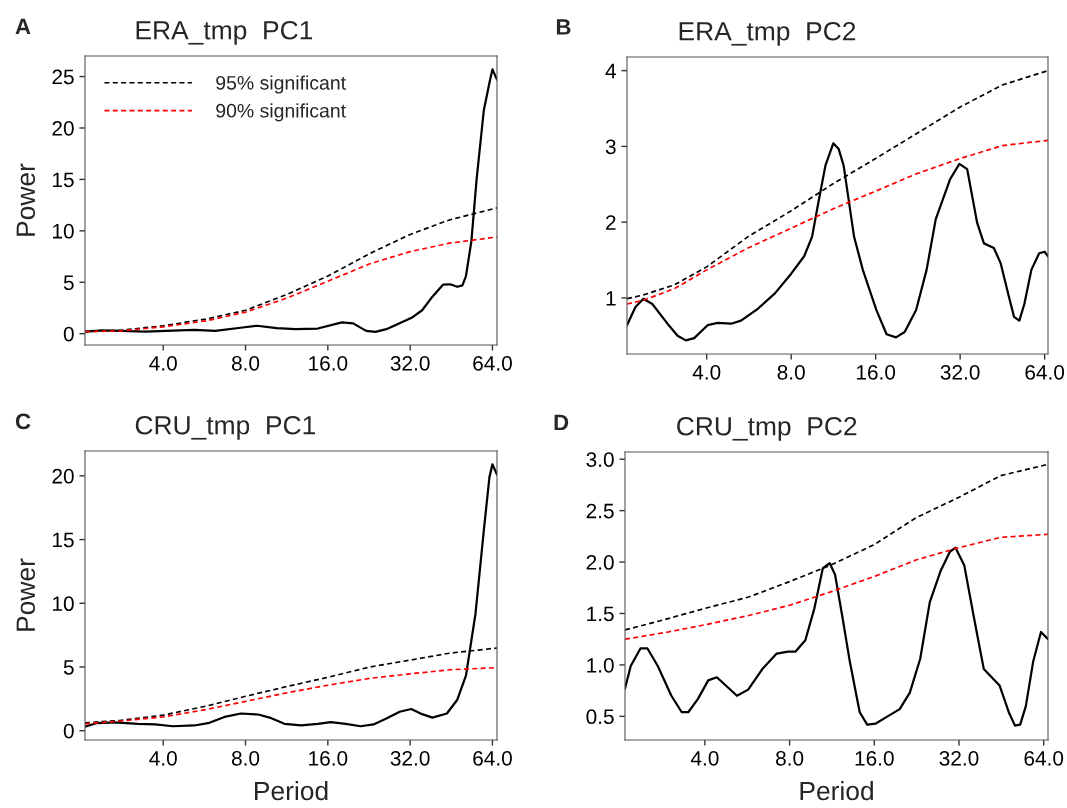  Describe the element at coordinates (610, 71) in the screenshot. I see `y-tick-label: 4` at that location.